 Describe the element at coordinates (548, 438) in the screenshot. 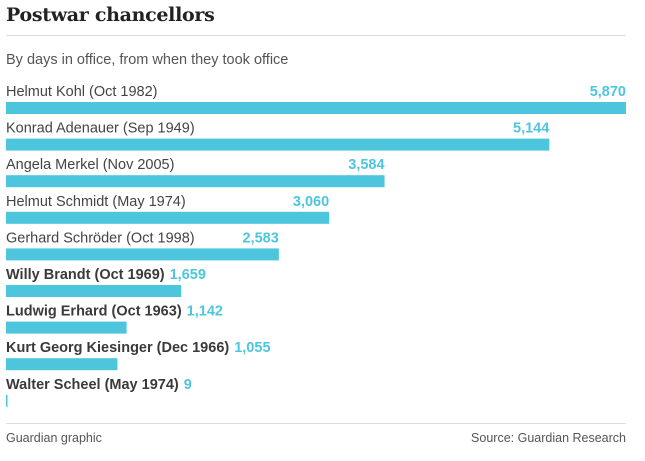

I see `footer-source: Source: Guardian Research` at that location.